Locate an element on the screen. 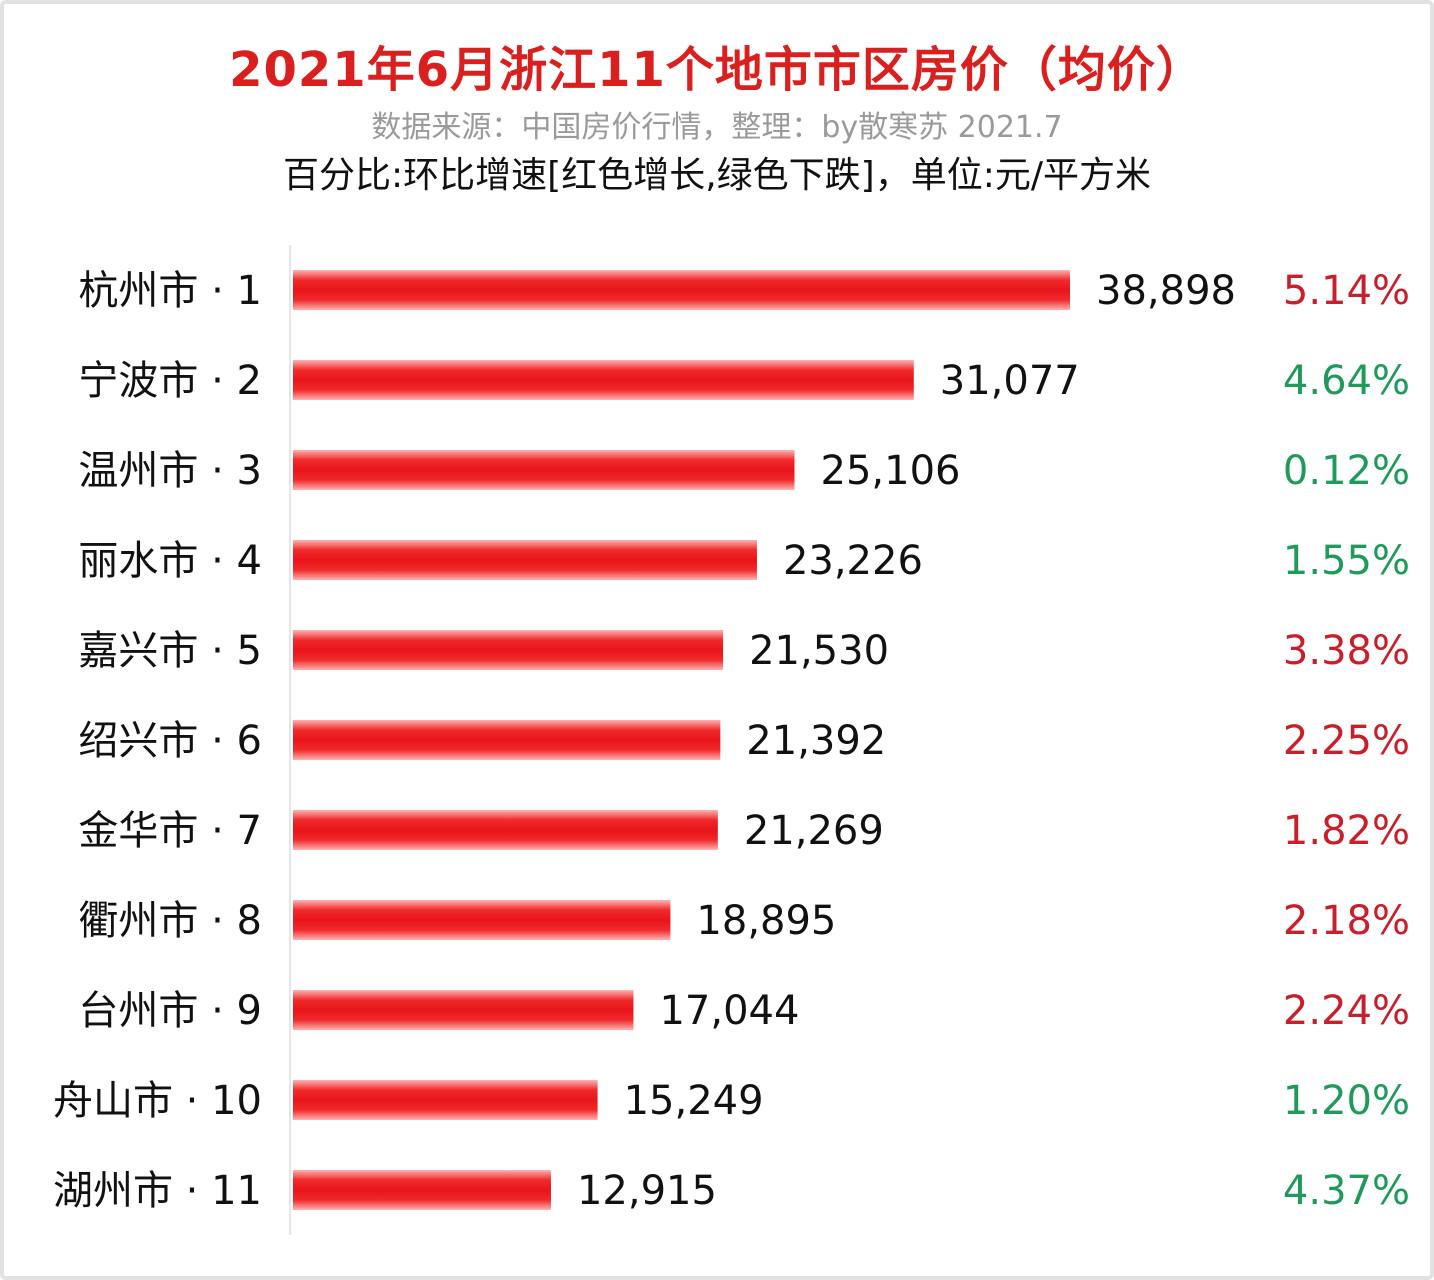  category-label: 杭州市 · 1 is located at coordinates (170, 291).